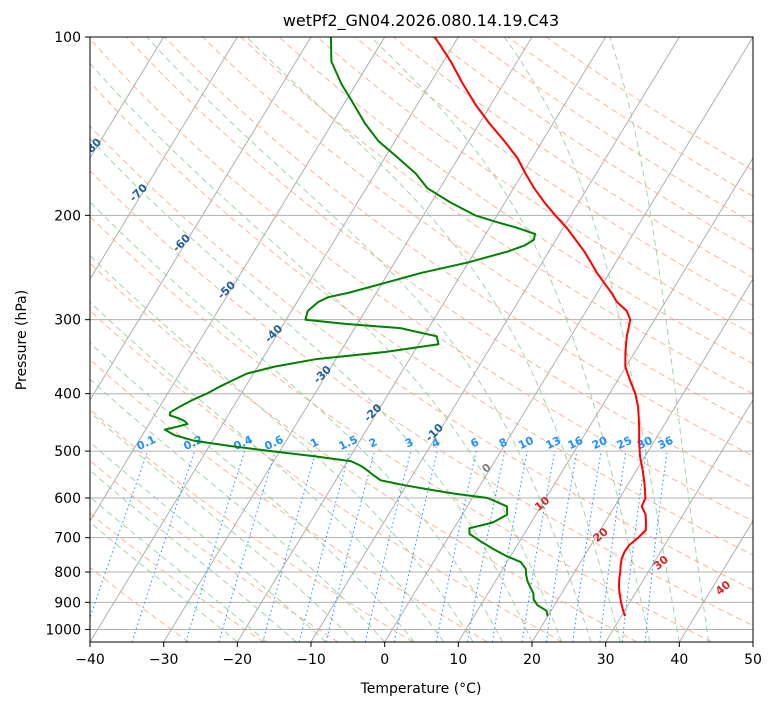 The width and height of the screenshot is (775, 708). I want to click on chart-title: wetPf2_GN04.2026.080.14.19.C43, so click(421, 21).